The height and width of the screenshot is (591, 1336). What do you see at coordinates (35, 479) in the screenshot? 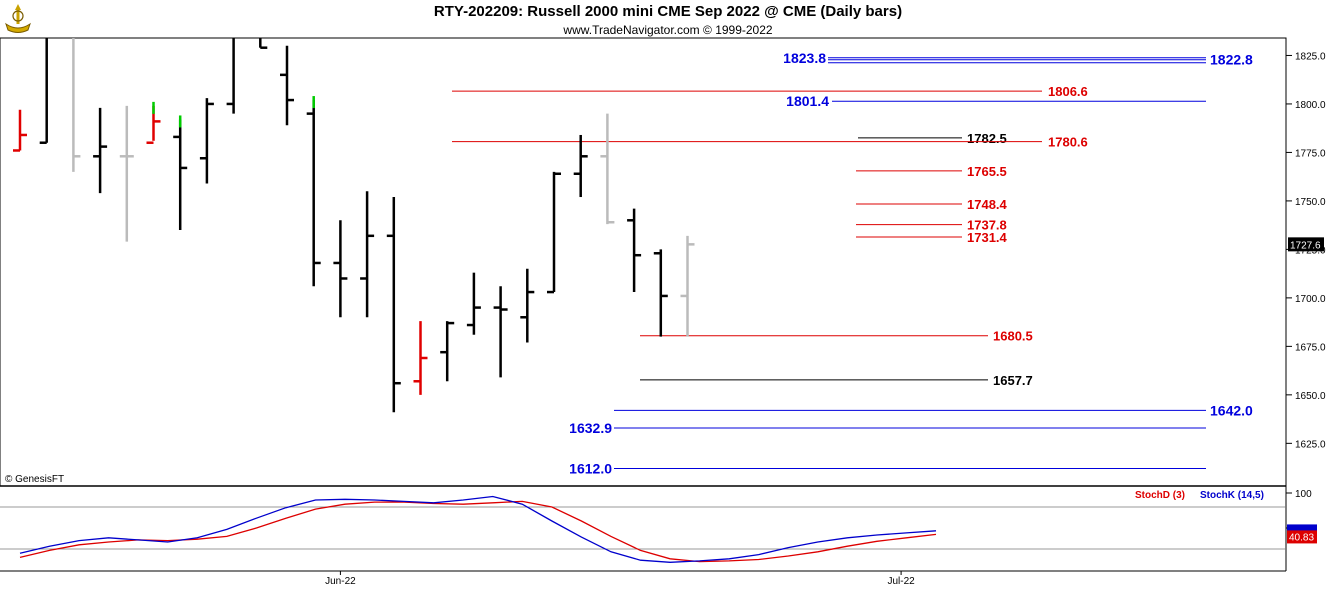
I see `data-credit: © GenesisFT` at bounding box center [35, 479].